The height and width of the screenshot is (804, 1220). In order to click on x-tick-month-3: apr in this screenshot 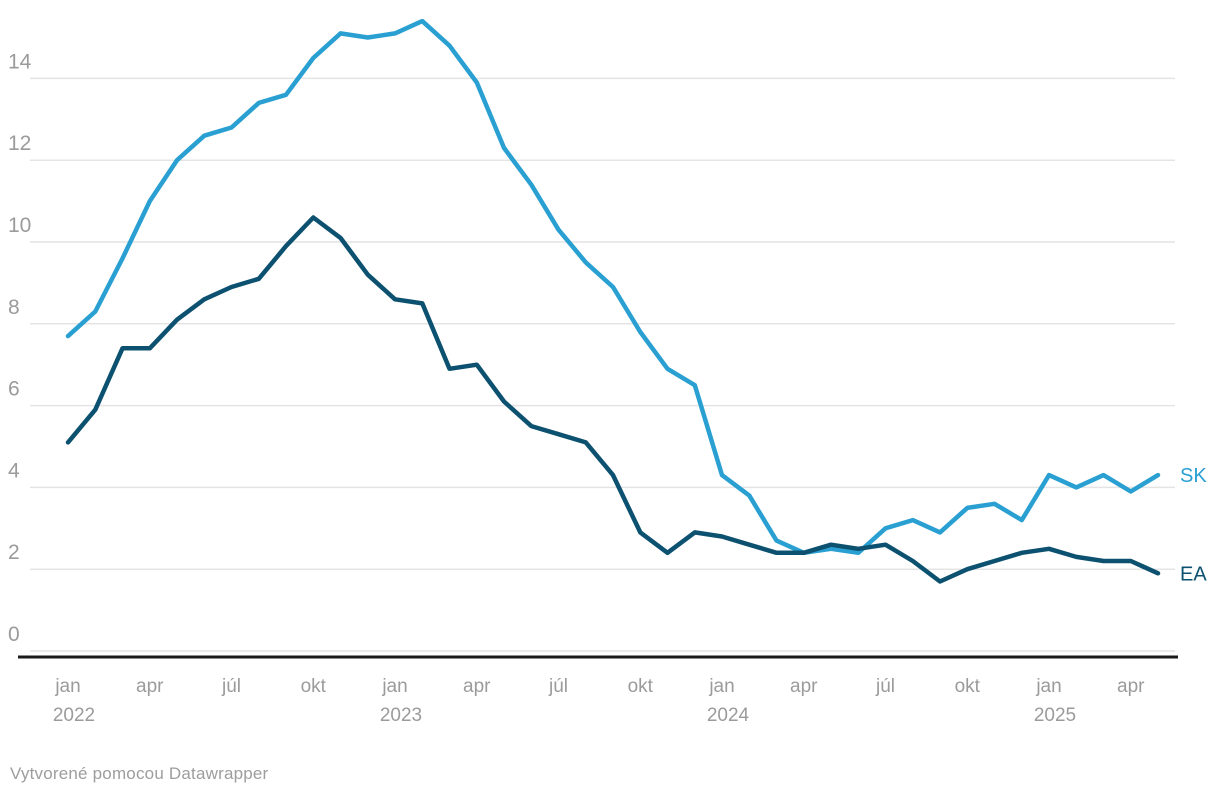, I will do `click(150, 686)`.